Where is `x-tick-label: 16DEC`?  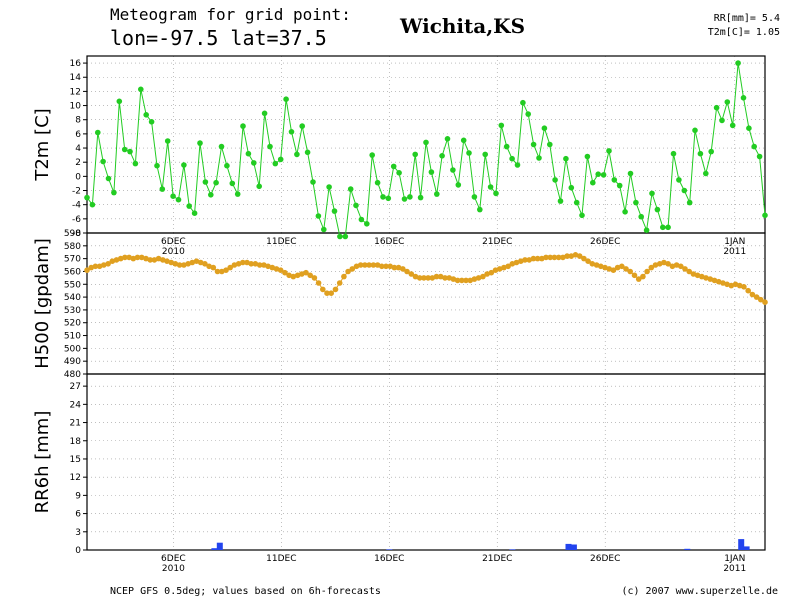
x-tick-label: 16DEC is located at coordinates (389, 242).